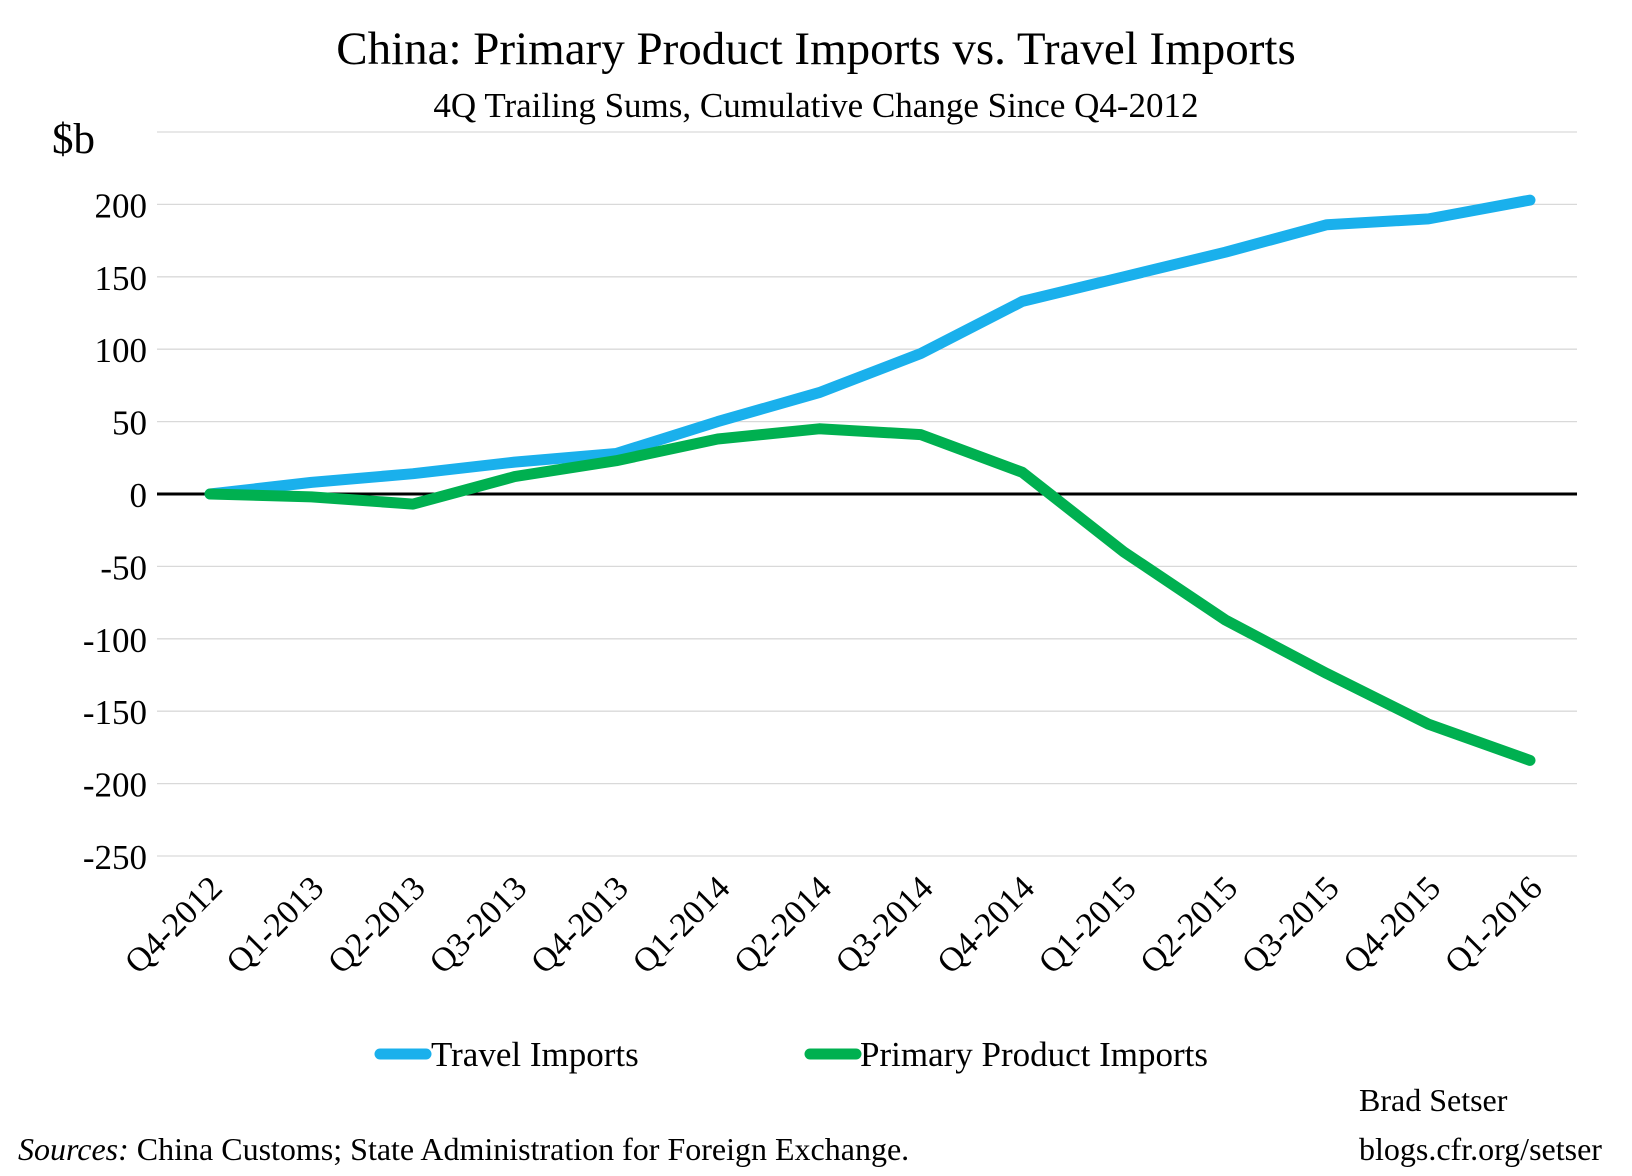  Describe the element at coordinates (885, 925) in the screenshot. I see `x-tick-label: Q3-2014` at that location.